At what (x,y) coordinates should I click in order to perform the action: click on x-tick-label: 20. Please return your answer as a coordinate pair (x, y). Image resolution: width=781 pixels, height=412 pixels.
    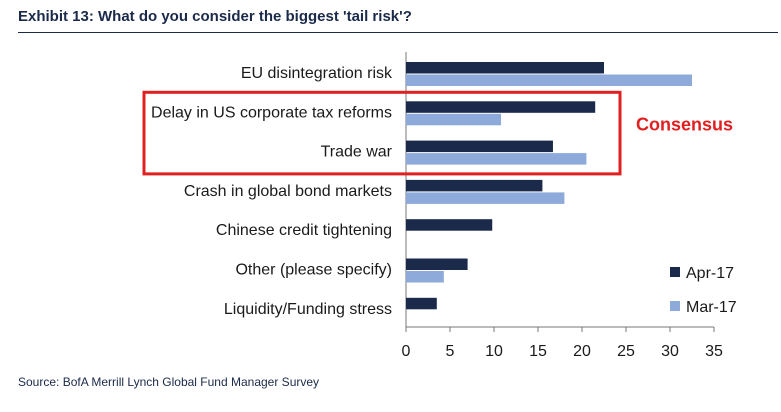
    Looking at the image, I should click on (582, 351).